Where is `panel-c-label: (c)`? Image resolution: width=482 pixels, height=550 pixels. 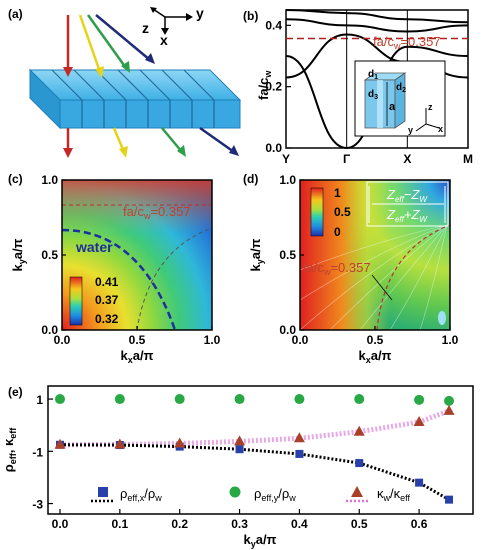
panel-c-label: (c) is located at coordinates (15, 179).